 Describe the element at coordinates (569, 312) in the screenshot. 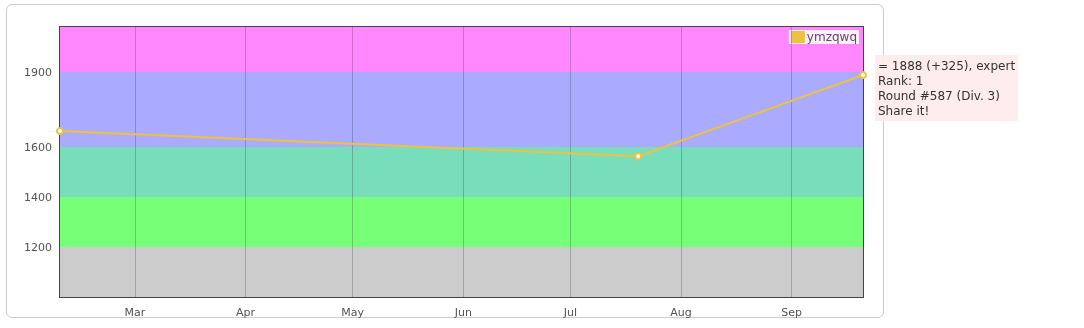

I see `x-tick-label: Jul` at that location.